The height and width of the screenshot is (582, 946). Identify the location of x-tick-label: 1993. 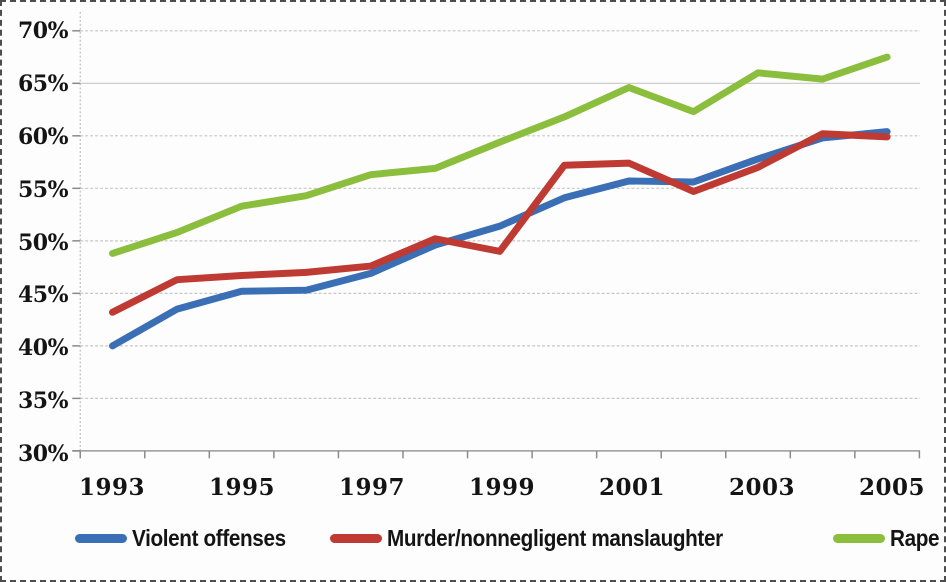
(111, 487).